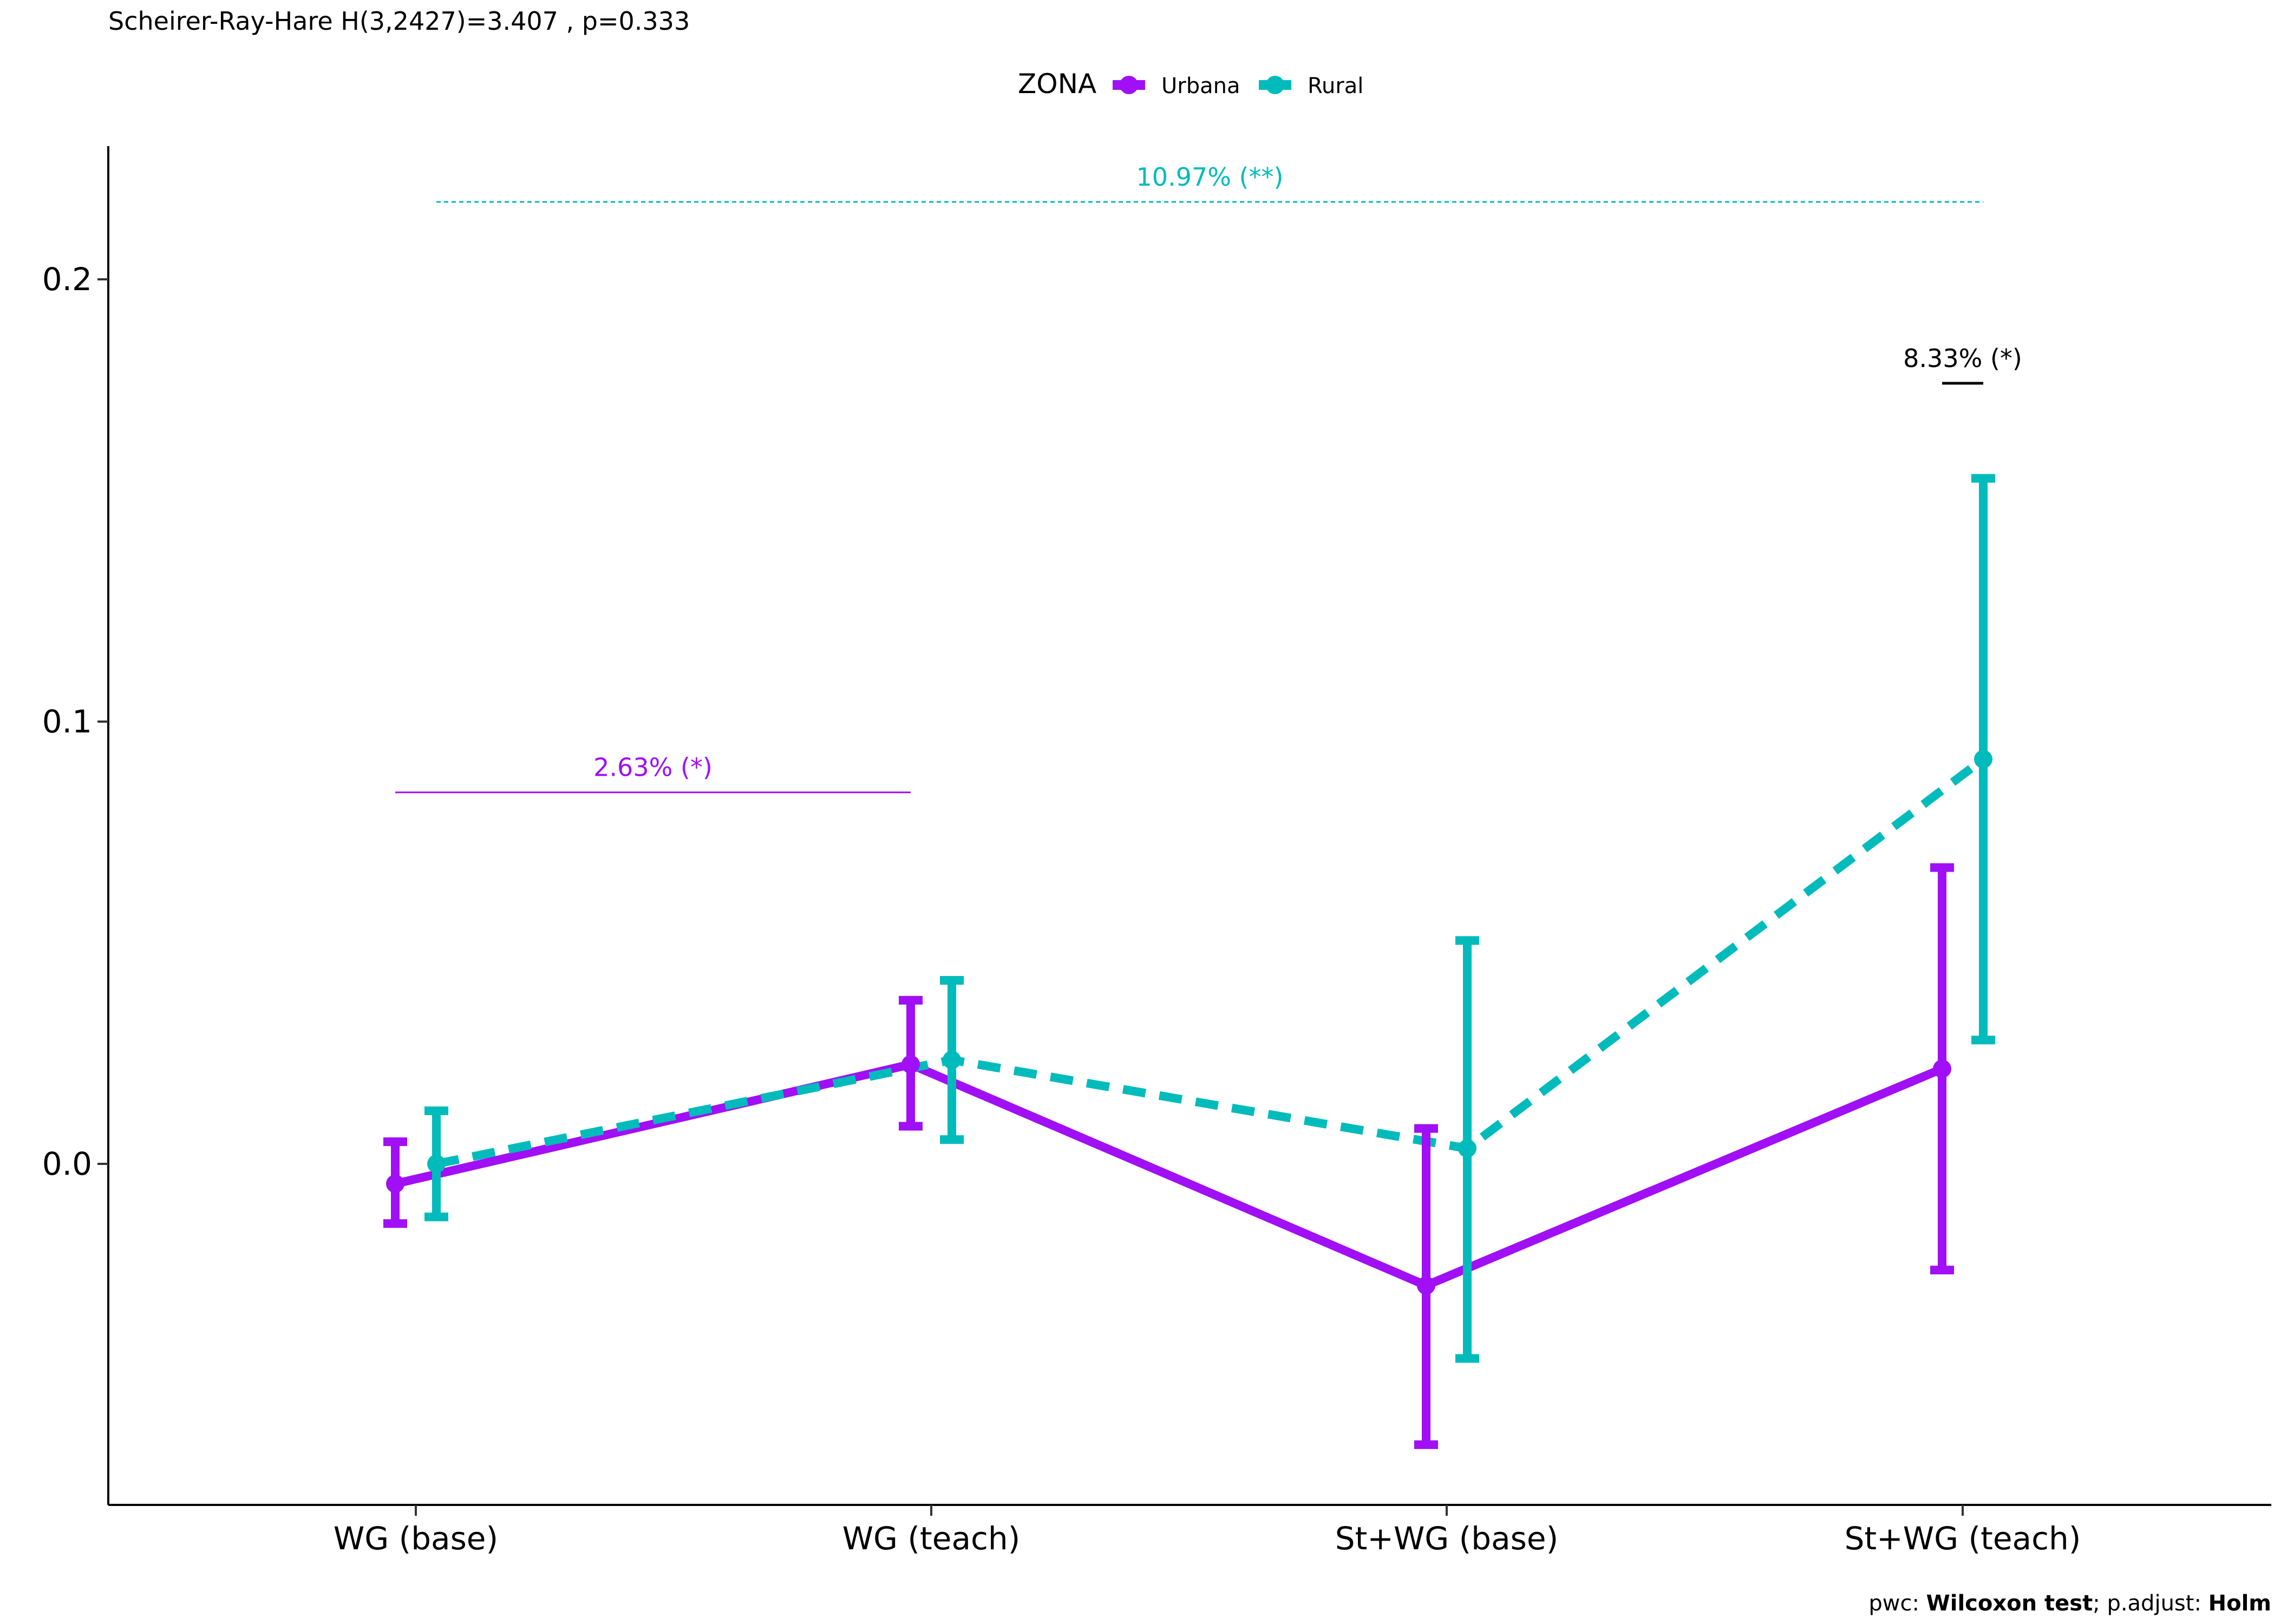  What do you see at coordinates (1201, 87) in the screenshot?
I see `legend-label-urbana: Urbana` at bounding box center [1201, 87].